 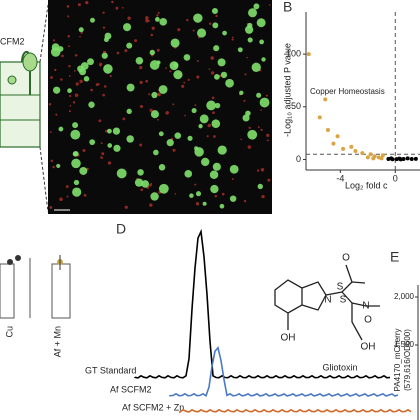 What do you see at coordinates (293, 54) in the screenshot?
I see `y-tick-label: 100` at bounding box center [293, 54].